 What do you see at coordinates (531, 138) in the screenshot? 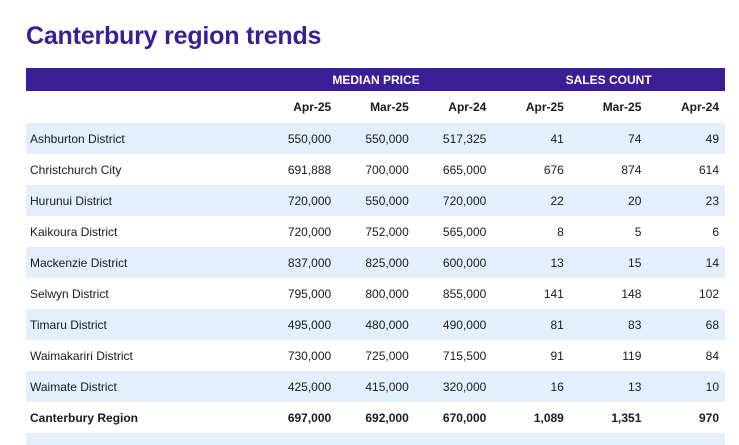
I see `sales-count-cell: 41` at bounding box center [531, 138].